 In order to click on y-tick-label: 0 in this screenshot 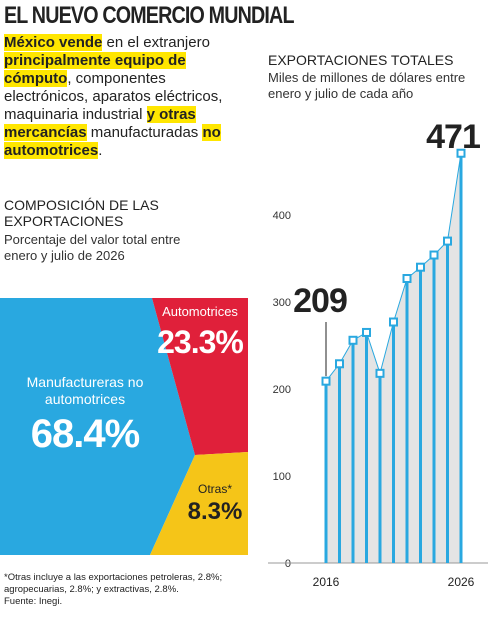, I will do `click(288, 564)`.